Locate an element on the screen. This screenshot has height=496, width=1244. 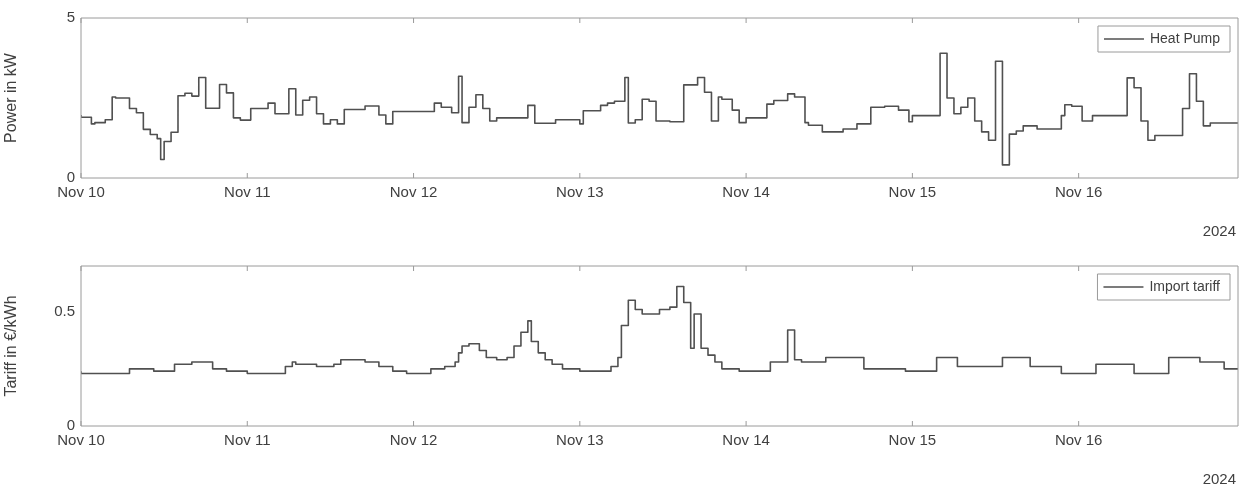
y-axis-title: Power in kW is located at coordinates (11, 97).